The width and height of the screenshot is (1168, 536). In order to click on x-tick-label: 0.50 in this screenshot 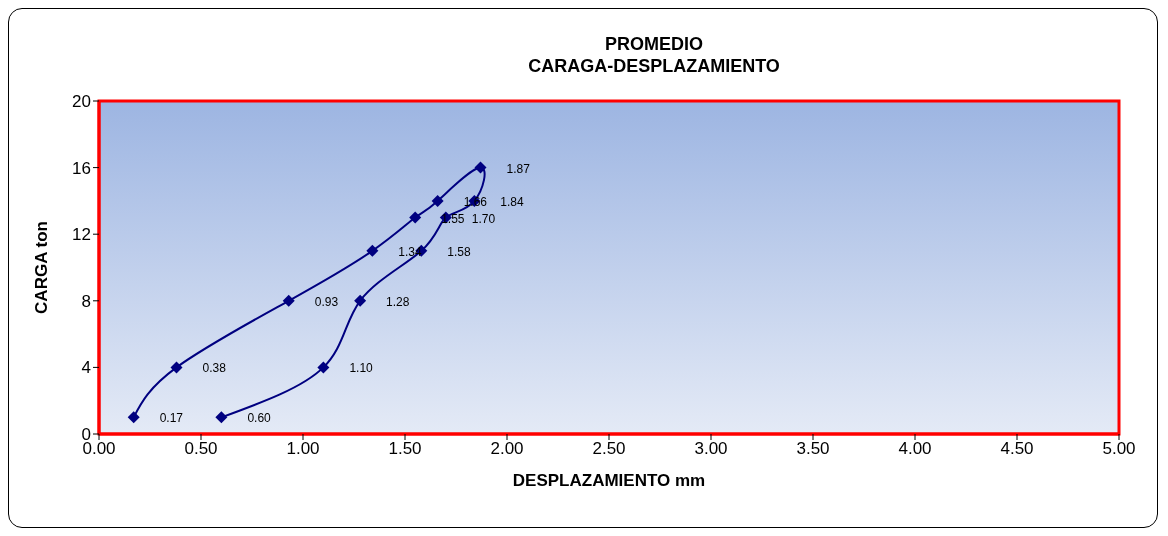, I will do `click(201, 449)`.